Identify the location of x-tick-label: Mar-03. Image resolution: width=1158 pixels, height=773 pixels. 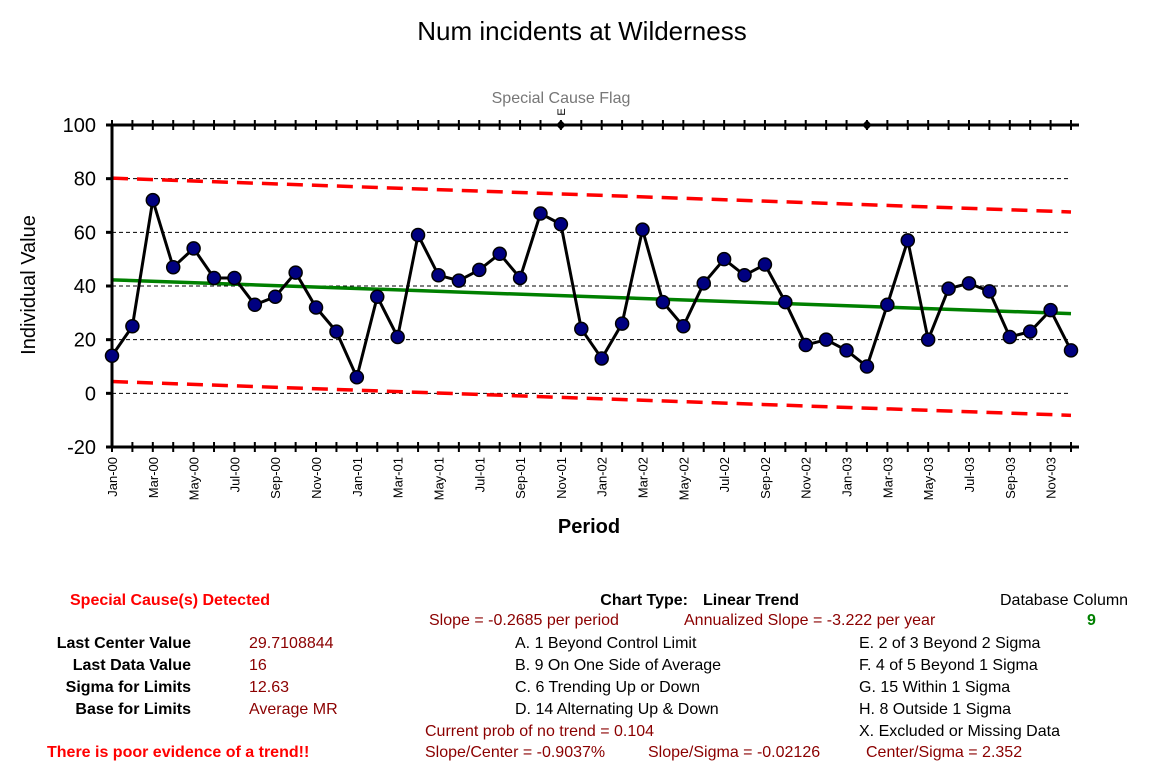
(887, 477).